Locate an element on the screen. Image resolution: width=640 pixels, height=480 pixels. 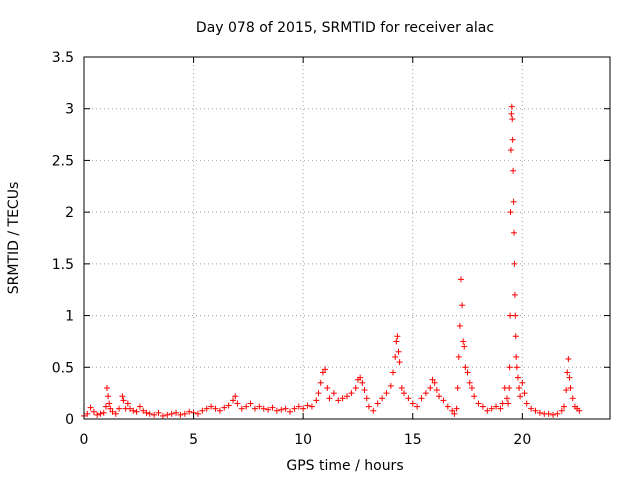
y-tick-label: 0.5 is located at coordinates (63, 368).